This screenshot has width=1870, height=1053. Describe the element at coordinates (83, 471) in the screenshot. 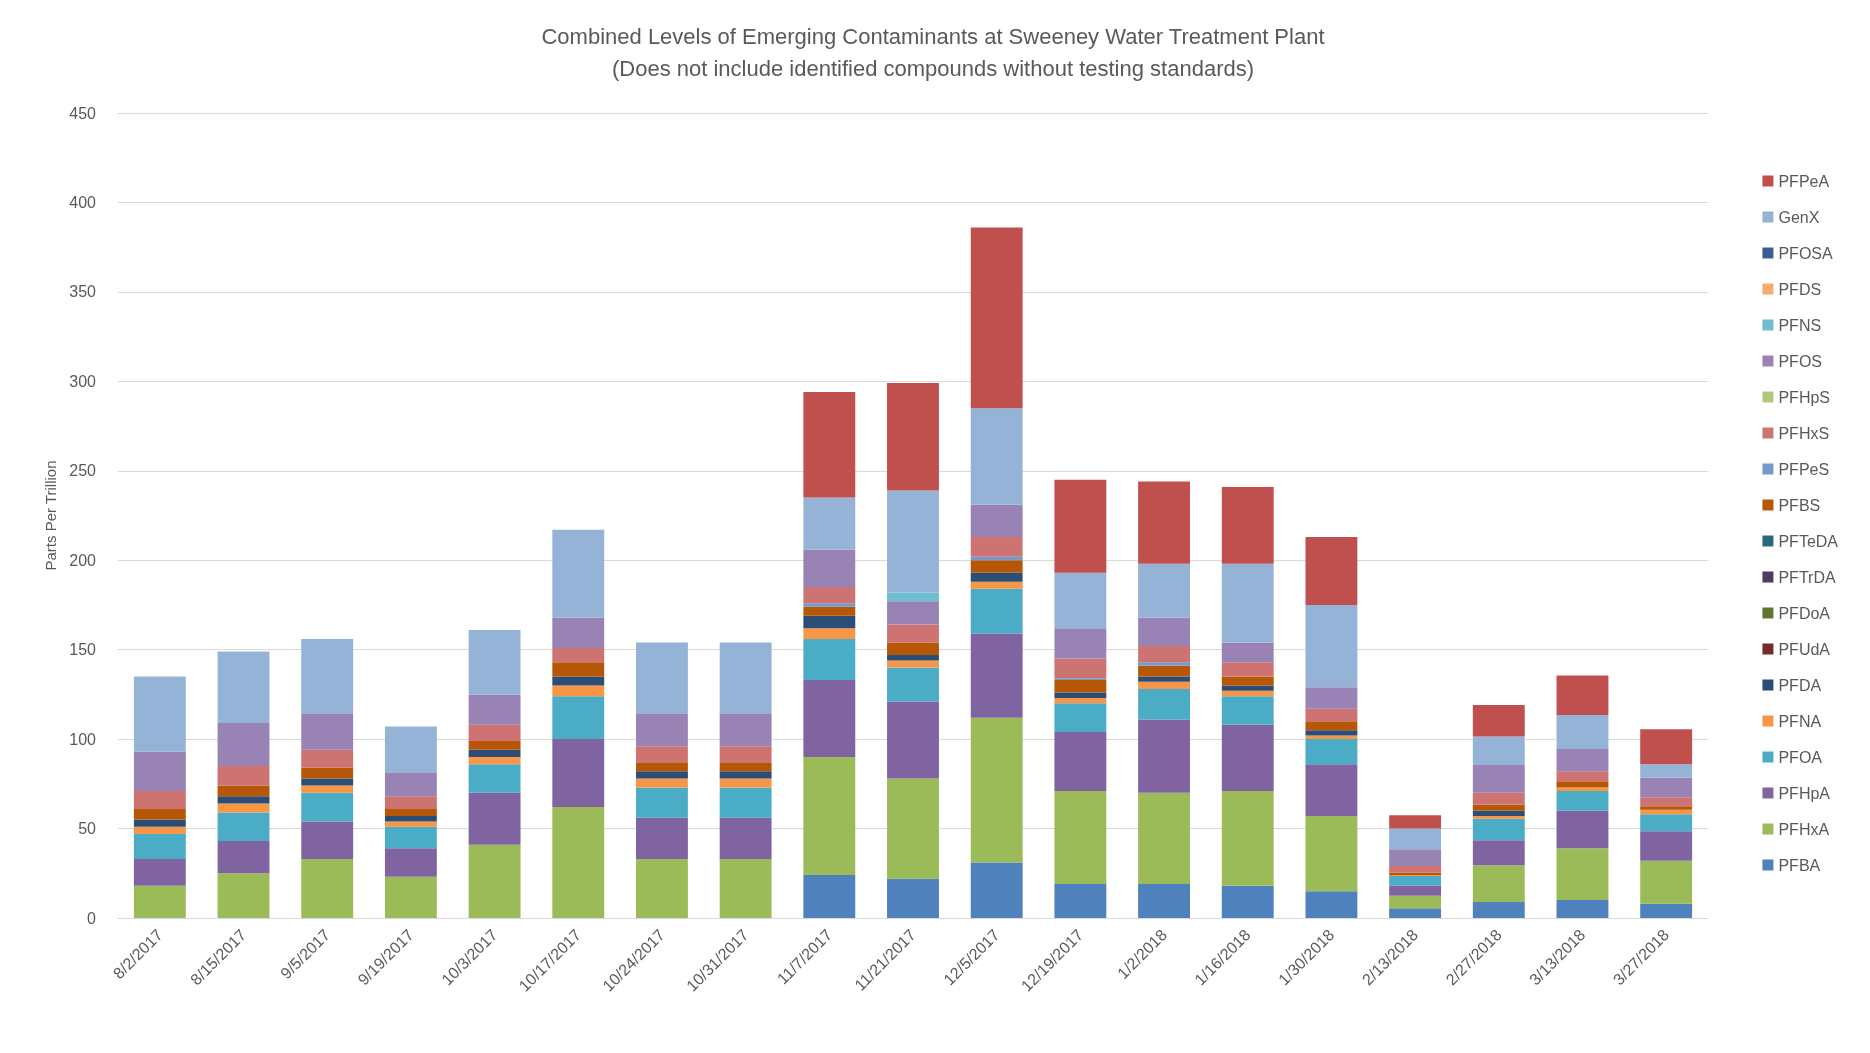

I see `y-tick-label: 250` at that location.